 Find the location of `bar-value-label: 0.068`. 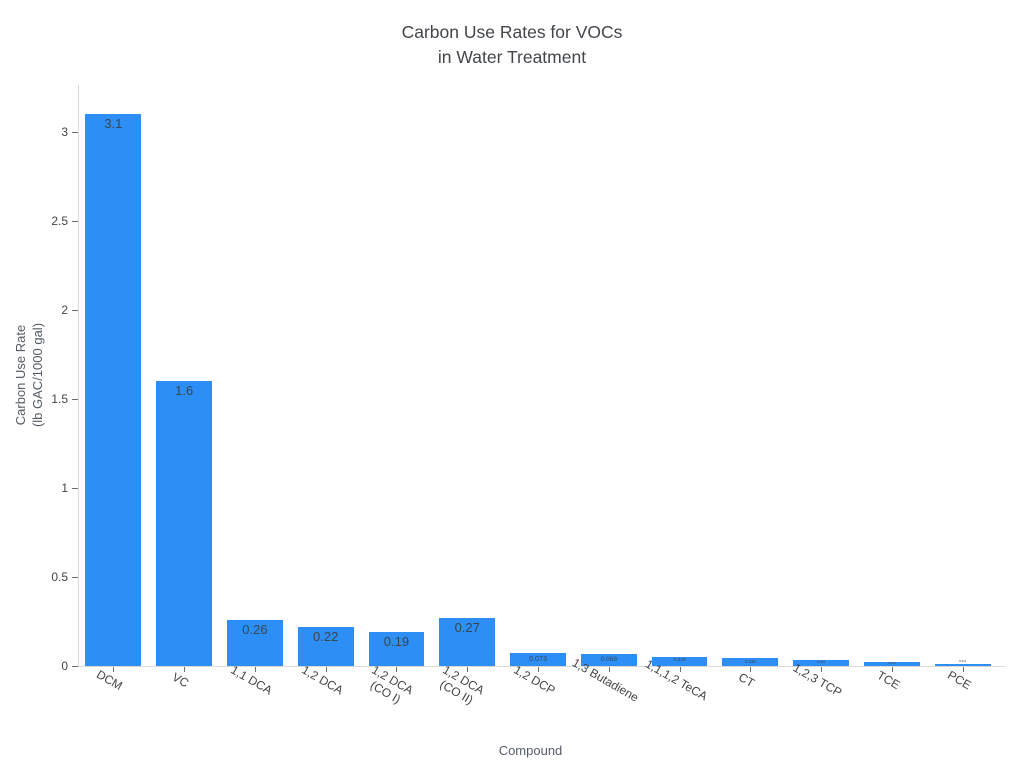

bar-value-label: 0.068 is located at coordinates (609, 659).